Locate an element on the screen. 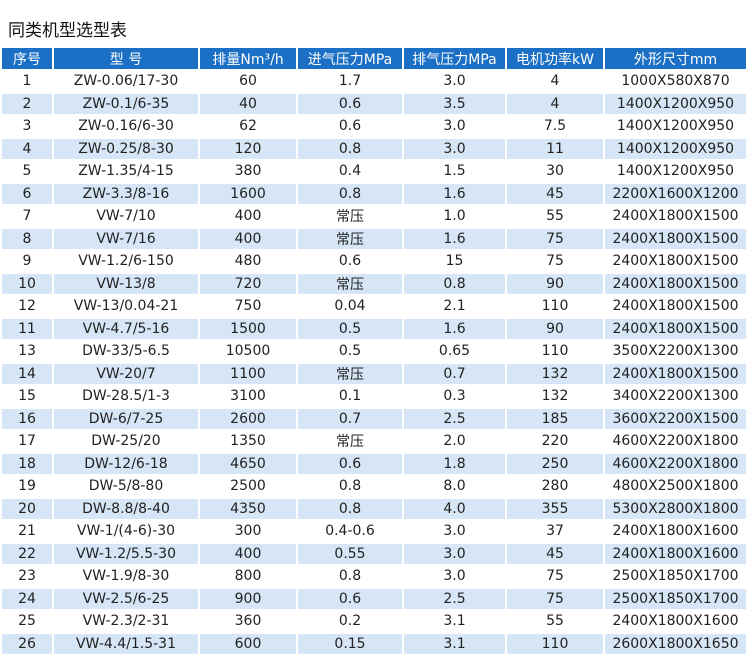  table-cell: 5300X2800X1800 is located at coordinates (675, 508).